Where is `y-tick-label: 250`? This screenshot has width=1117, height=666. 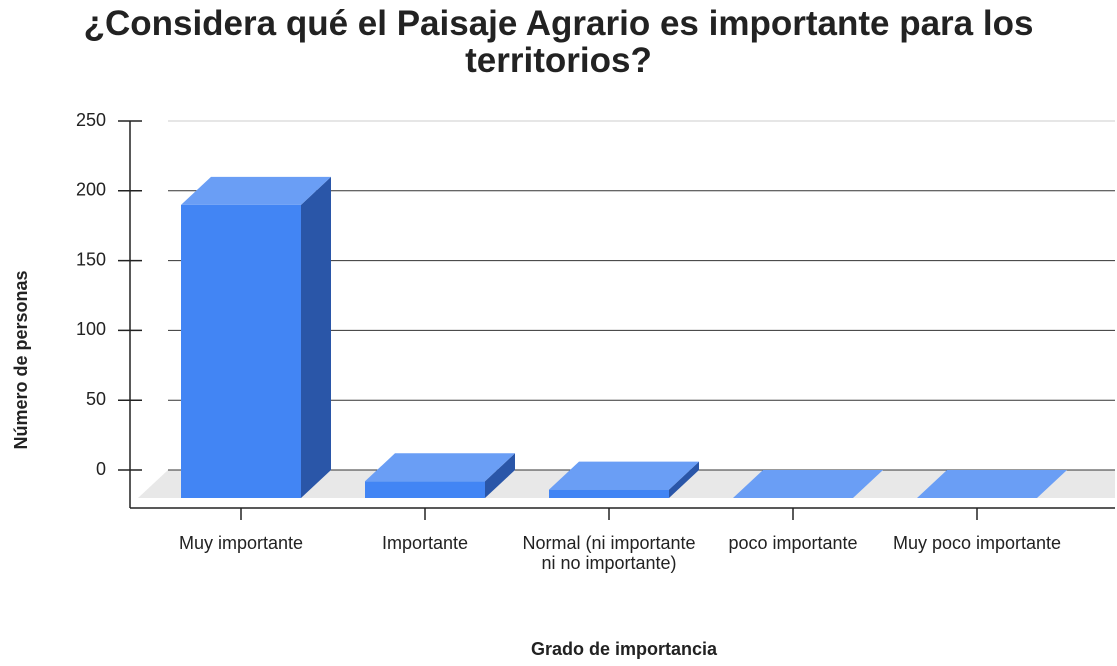
y-tick-label: 250 is located at coordinates (91, 120).